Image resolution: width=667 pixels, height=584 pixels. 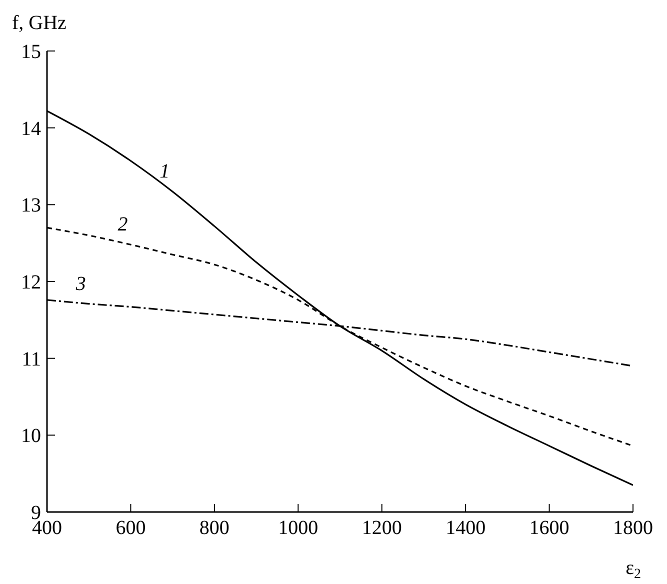 What do you see at coordinates (31, 359) in the screenshot?
I see `y-tick-label: 11` at bounding box center [31, 359].